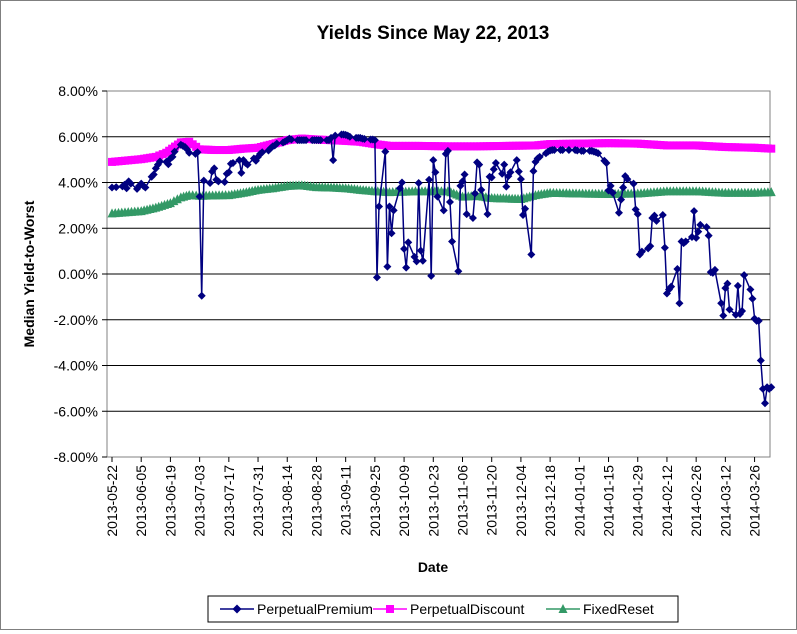 Image resolution: width=797 pixels, height=634 pixels. I want to click on x-tick-label: 2013-08-28, so click(316, 501).